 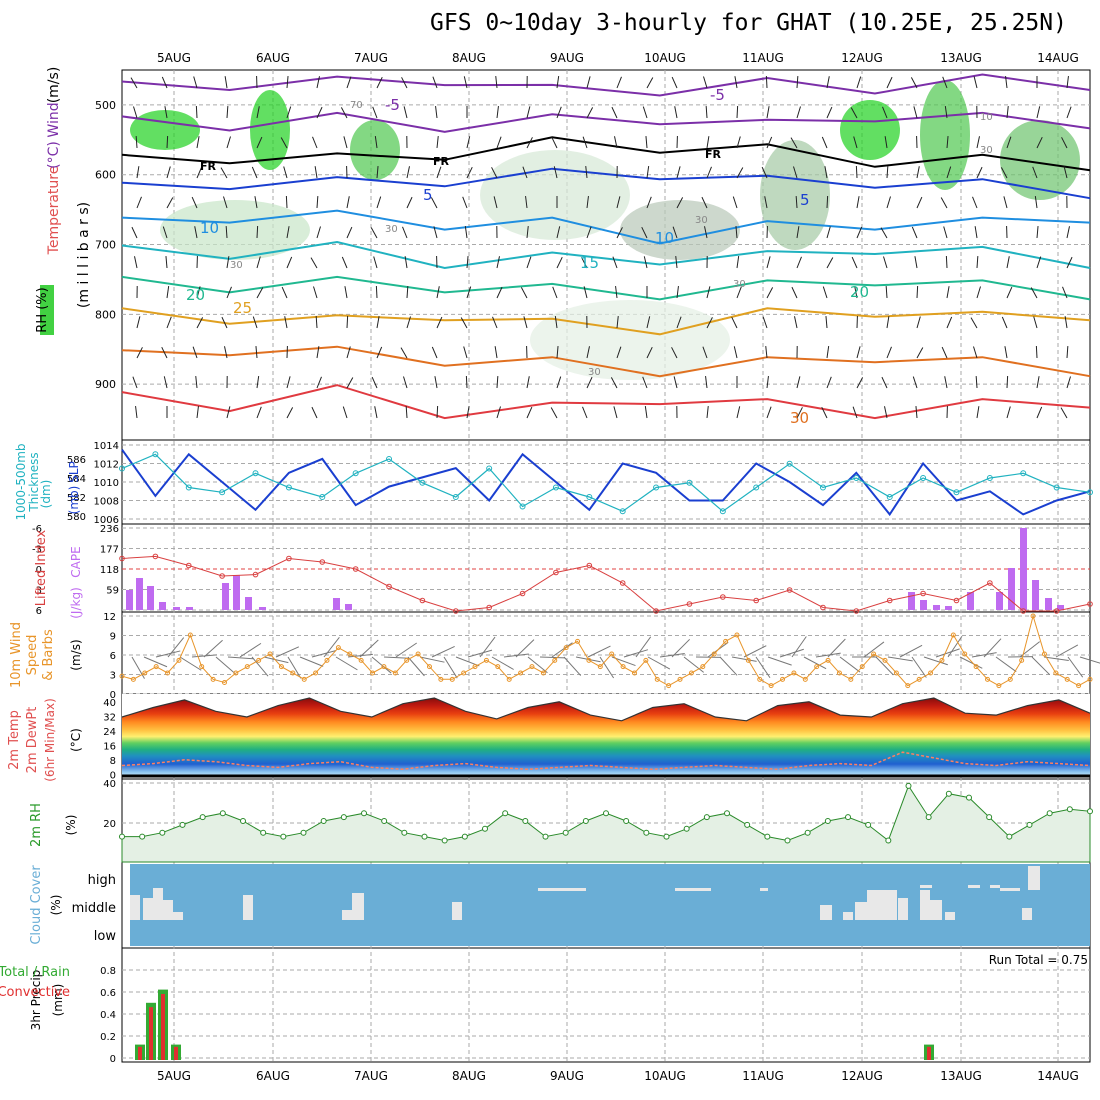 I want to click on thickness-tick-label: 582, so click(x=76, y=498).